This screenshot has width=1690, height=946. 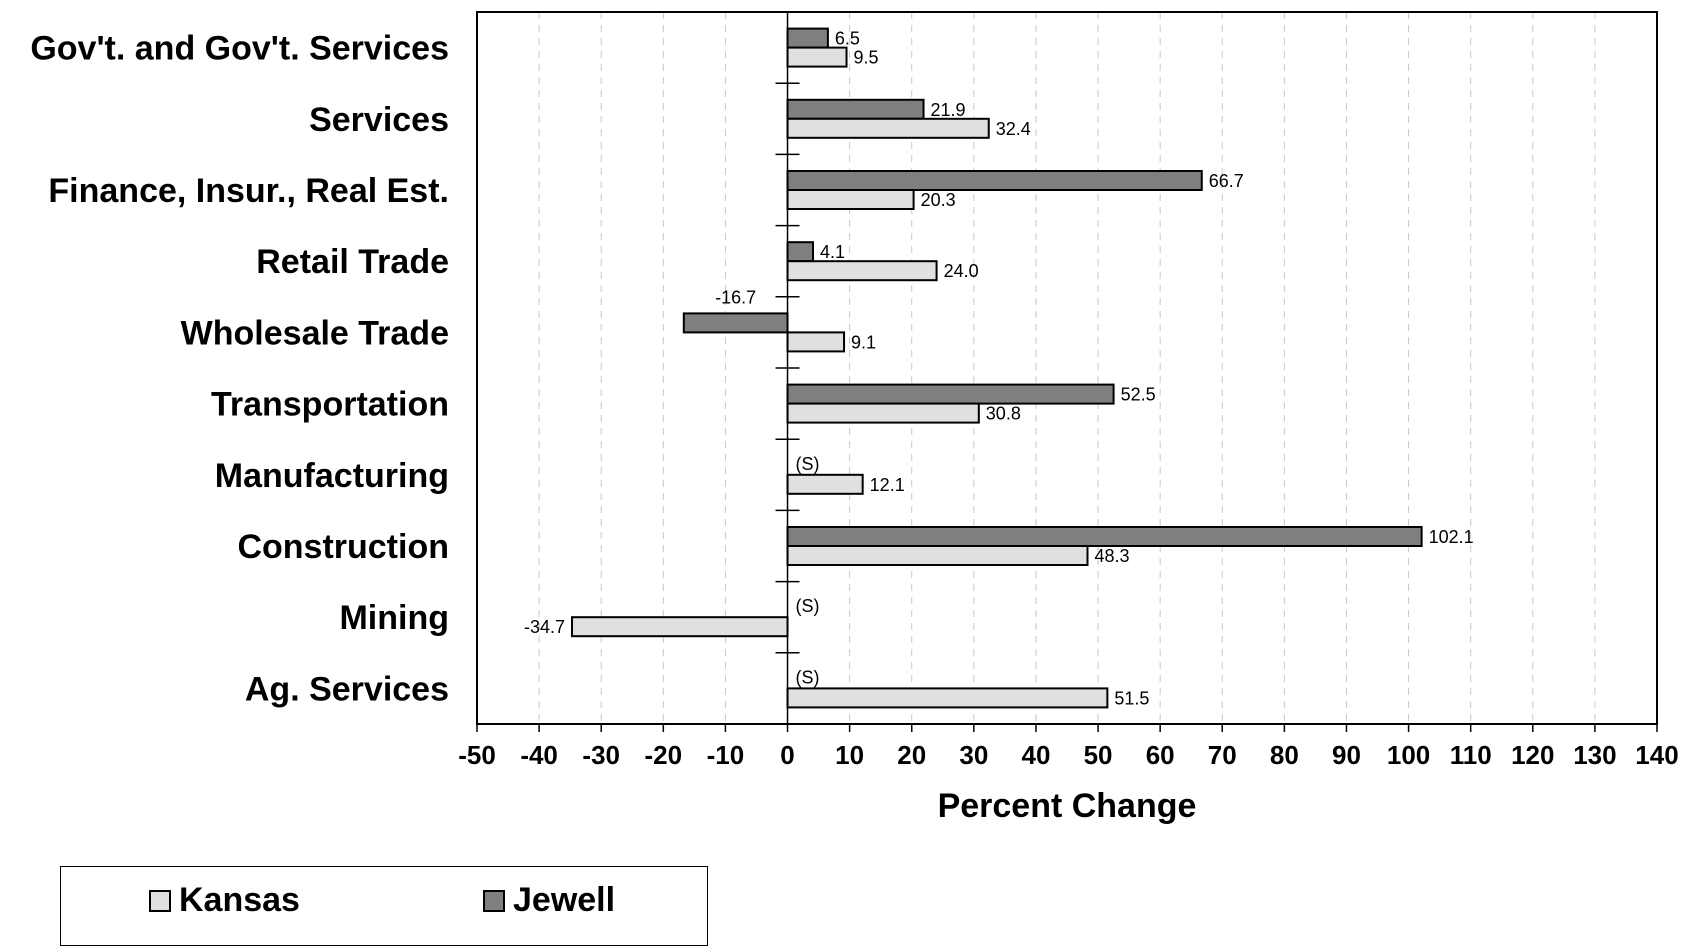 I want to click on data-label-jewell: 6.5, so click(x=847, y=39).